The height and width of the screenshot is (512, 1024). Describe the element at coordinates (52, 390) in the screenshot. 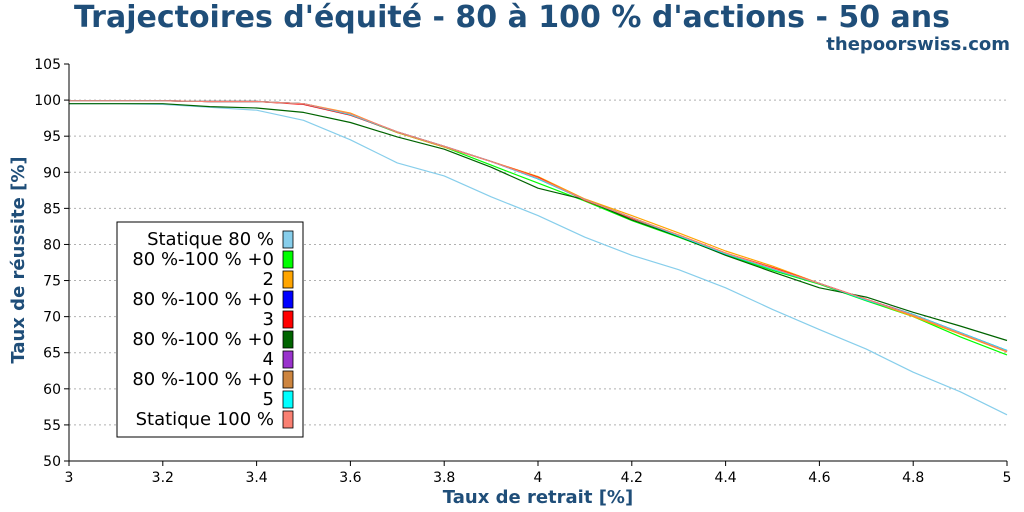

I see `y-tick-label: 60` at that location.